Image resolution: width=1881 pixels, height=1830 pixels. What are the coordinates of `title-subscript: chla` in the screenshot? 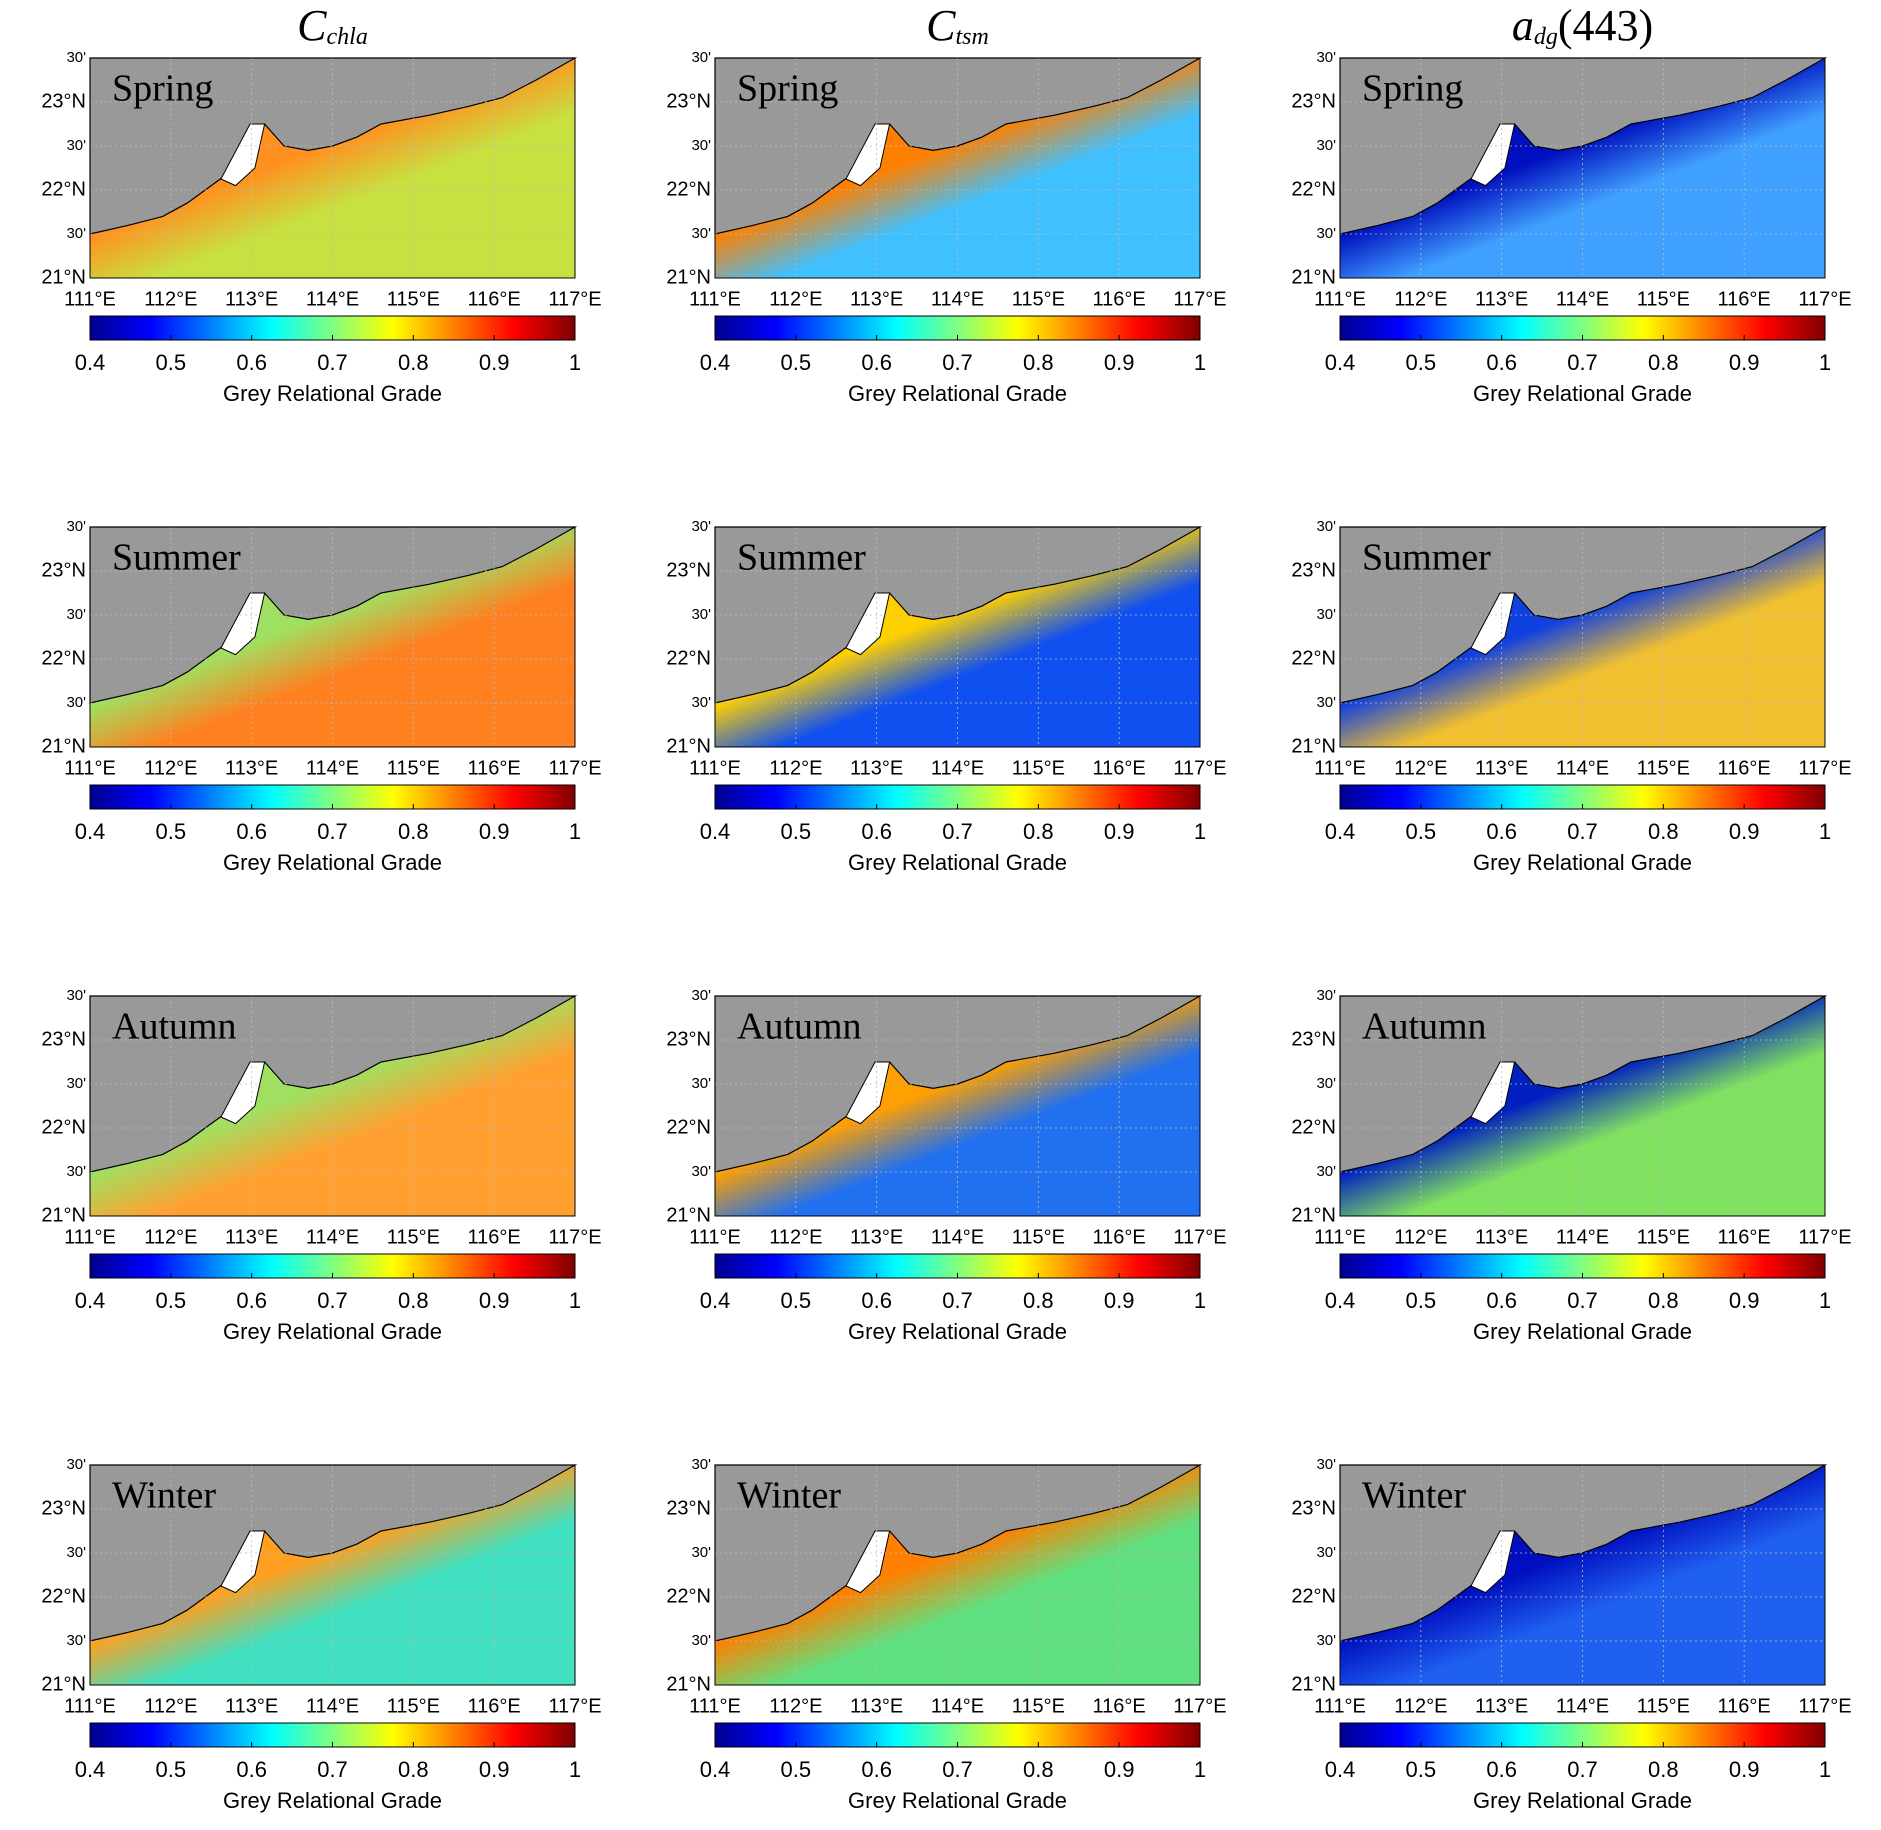 It's located at (347, 37).